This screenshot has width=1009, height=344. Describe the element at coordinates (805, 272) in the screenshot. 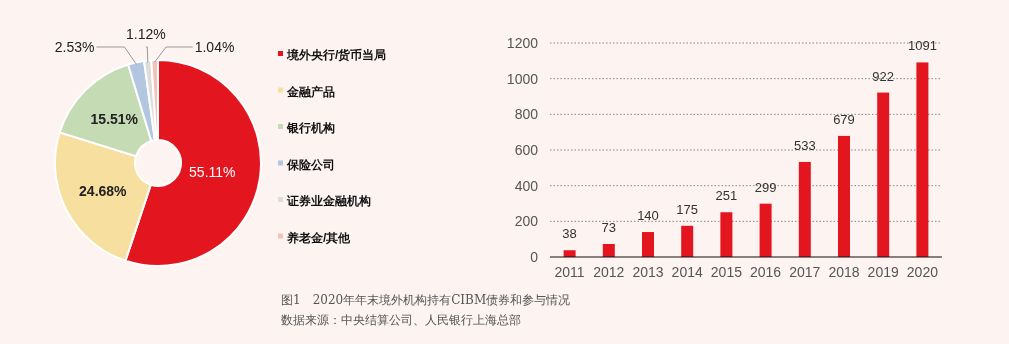

I see `x-tick-label: 2017` at that location.